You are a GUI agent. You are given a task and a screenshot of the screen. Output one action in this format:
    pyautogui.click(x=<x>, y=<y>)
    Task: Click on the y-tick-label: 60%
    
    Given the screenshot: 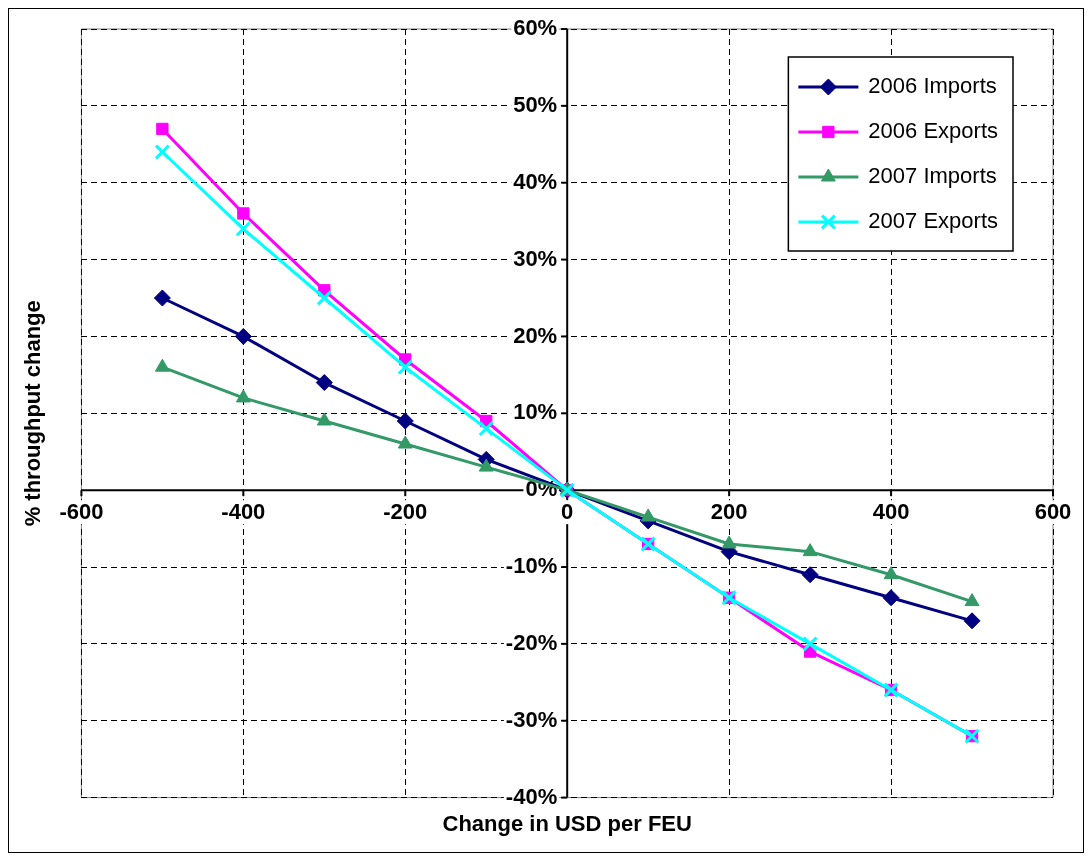 What is the action you would take?
    pyautogui.click(x=535, y=28)
    